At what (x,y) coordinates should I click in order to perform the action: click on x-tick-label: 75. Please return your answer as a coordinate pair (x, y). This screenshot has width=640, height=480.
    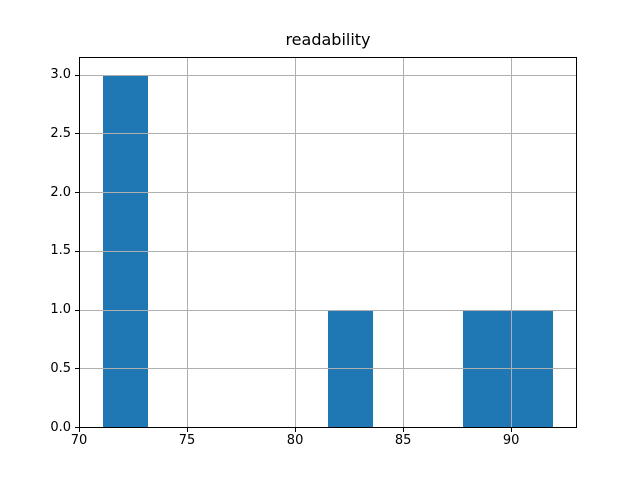
    Looking at the image, I should click on (187, 440).